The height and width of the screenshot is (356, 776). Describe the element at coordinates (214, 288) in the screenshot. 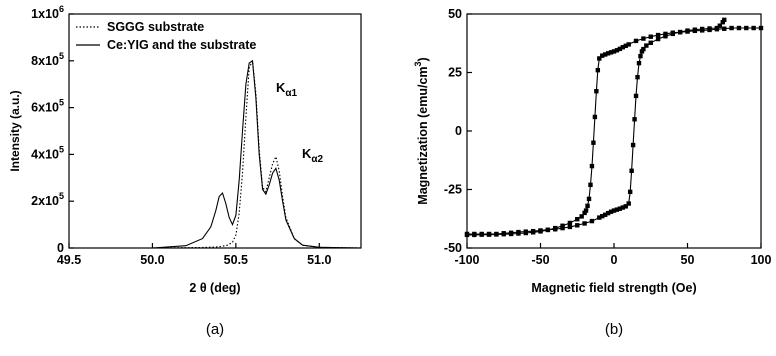

I see `panel-a-x-axis-label: 2 θ (deg)` at that location.